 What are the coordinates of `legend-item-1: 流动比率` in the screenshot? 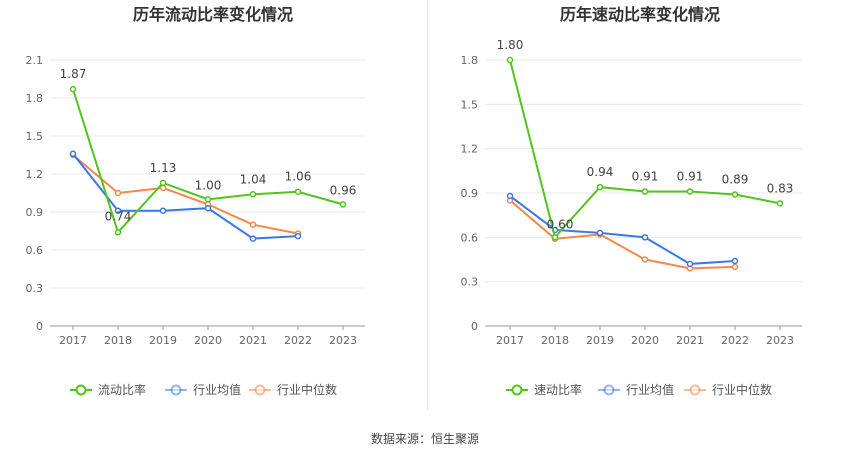 It's located at (108, 389).